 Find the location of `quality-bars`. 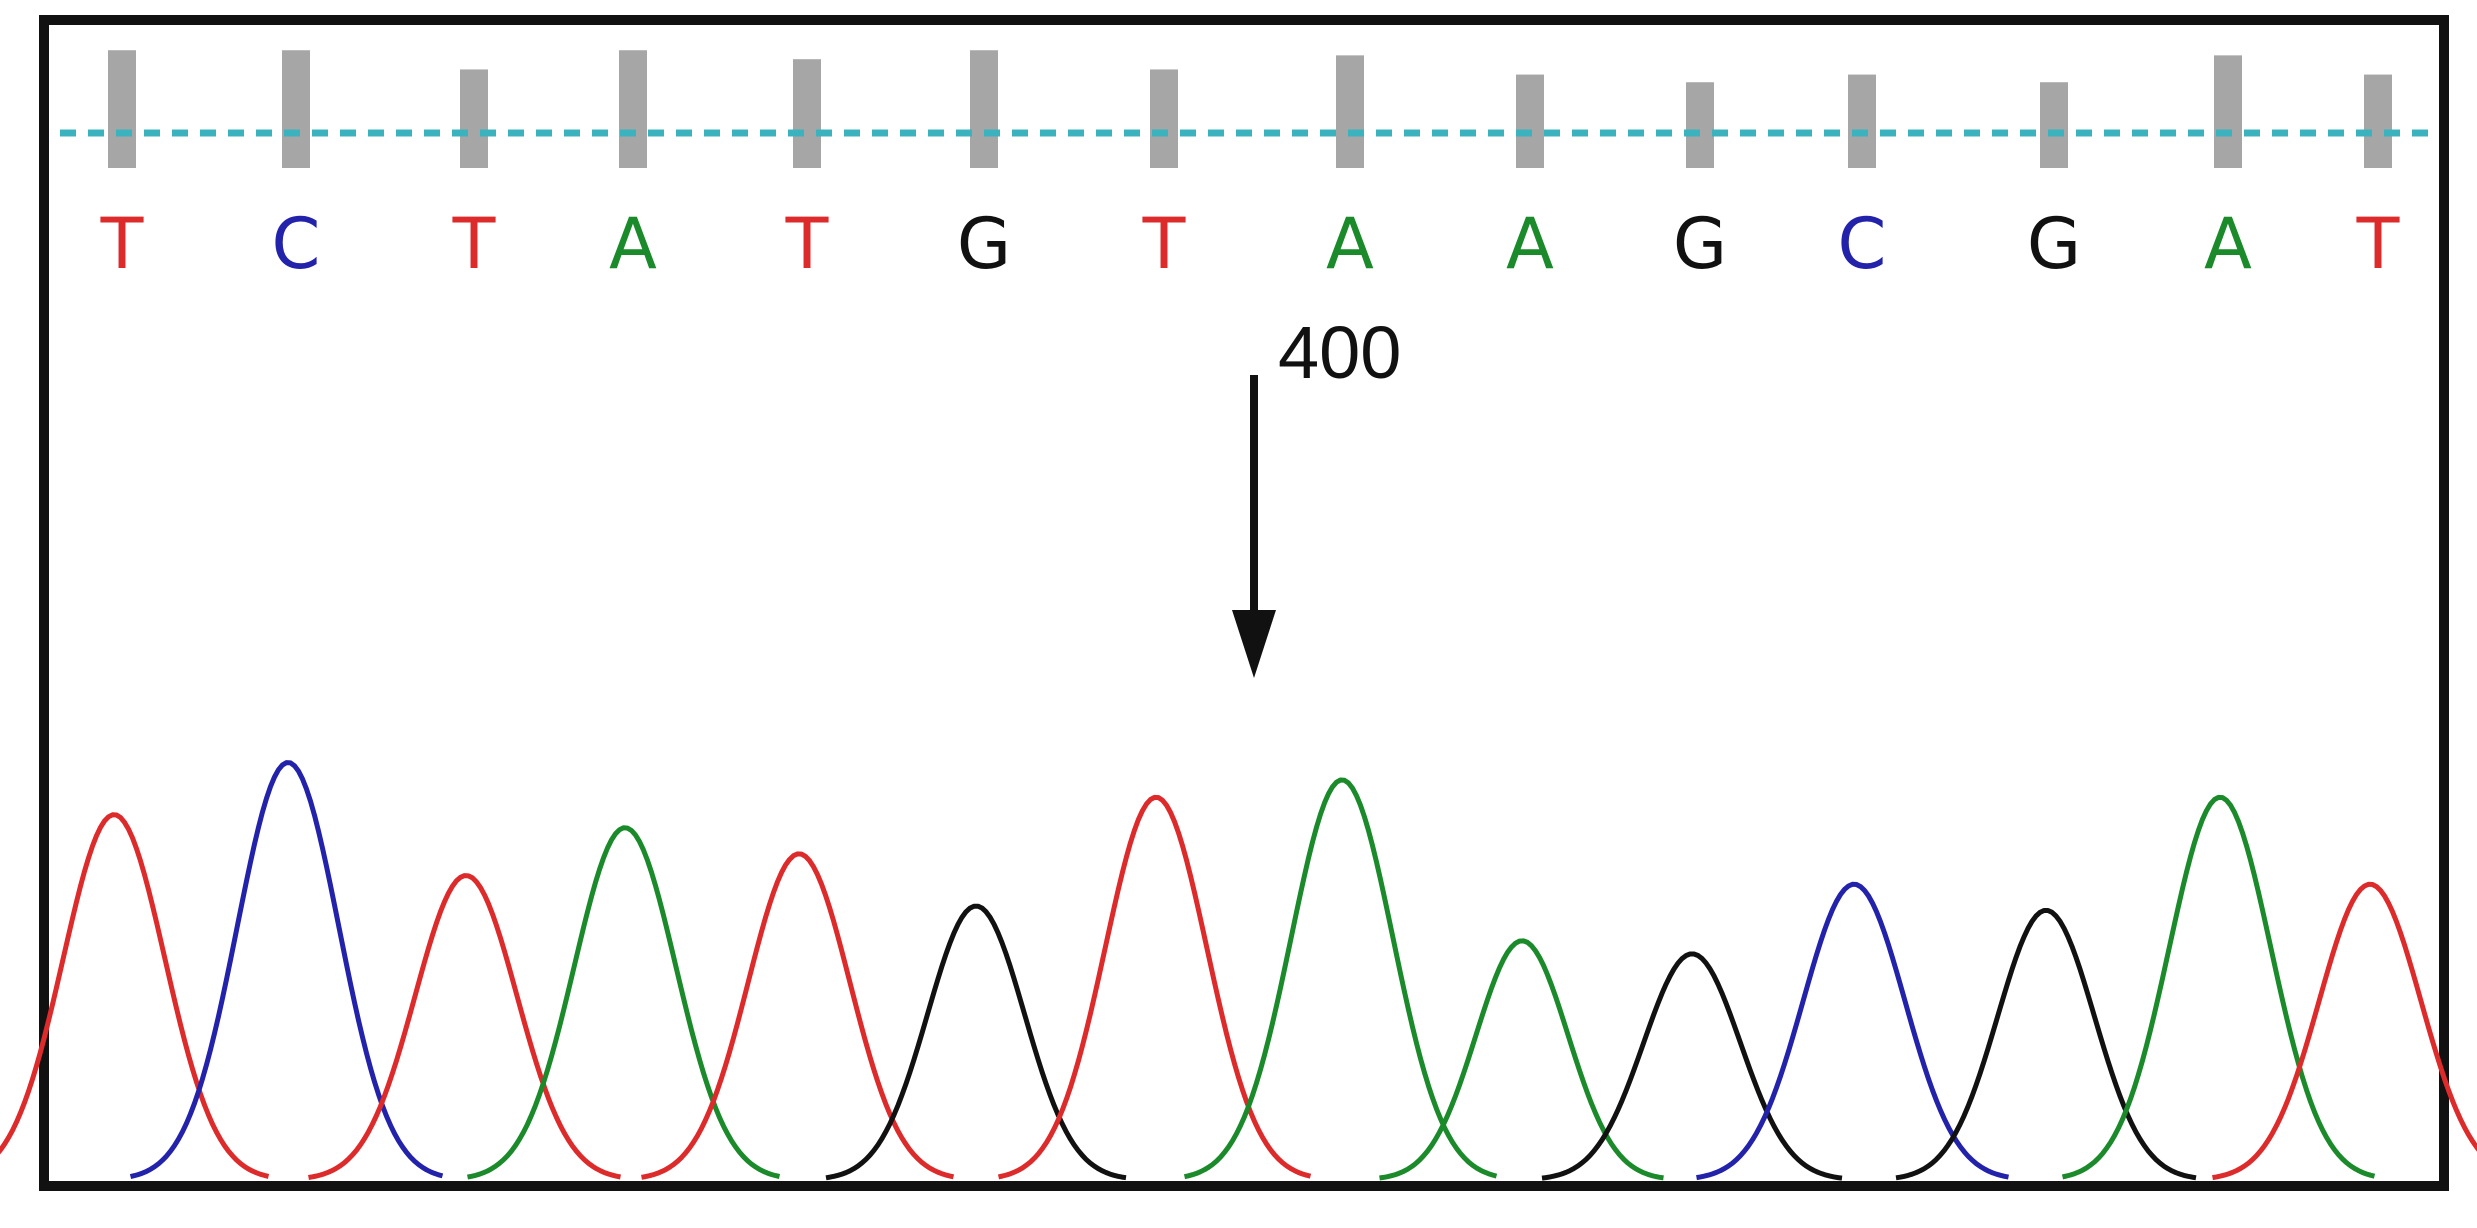

quality-bars is located at coordinates (1250, 109).